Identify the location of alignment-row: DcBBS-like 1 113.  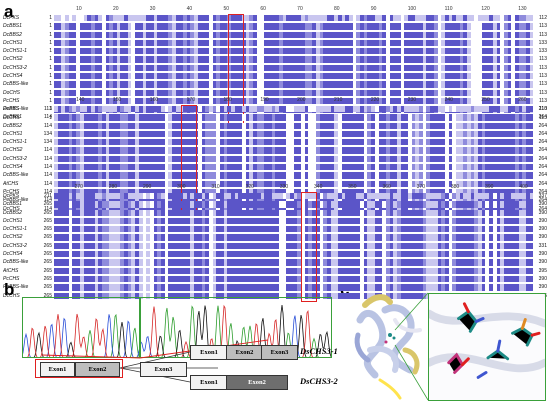
(275, 84).